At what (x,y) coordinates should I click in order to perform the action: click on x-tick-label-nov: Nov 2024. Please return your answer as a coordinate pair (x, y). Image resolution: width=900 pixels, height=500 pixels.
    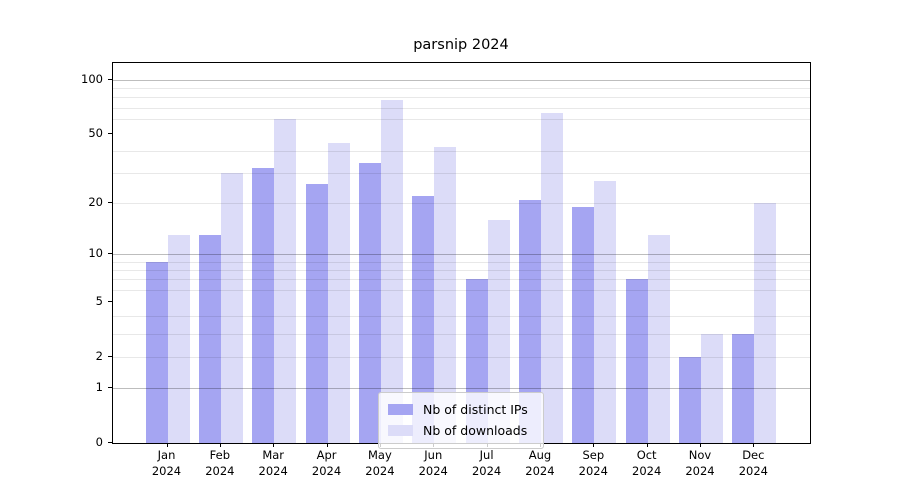
    Looking at the image, I should click on (700, 463).